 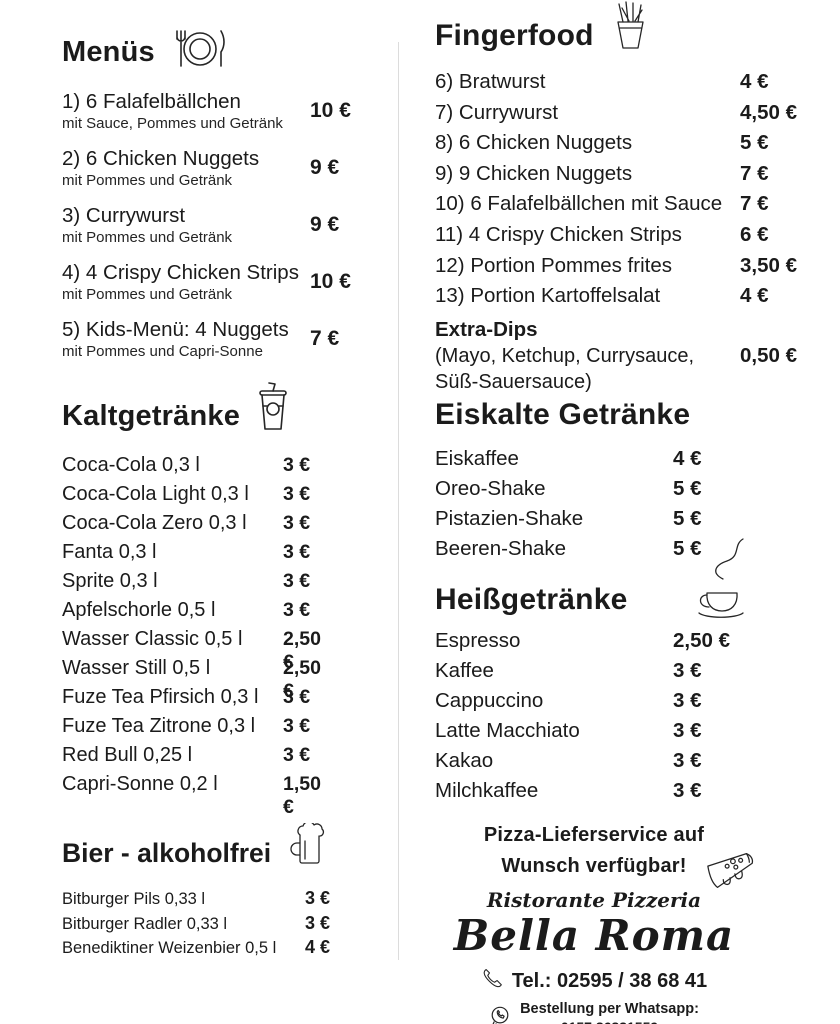 What do you see at coordinates (619, 146) in the screenshot?
I see `food-row: 8) 6 Chicken Nuggets 5 €` at bounding box center [619, 146].